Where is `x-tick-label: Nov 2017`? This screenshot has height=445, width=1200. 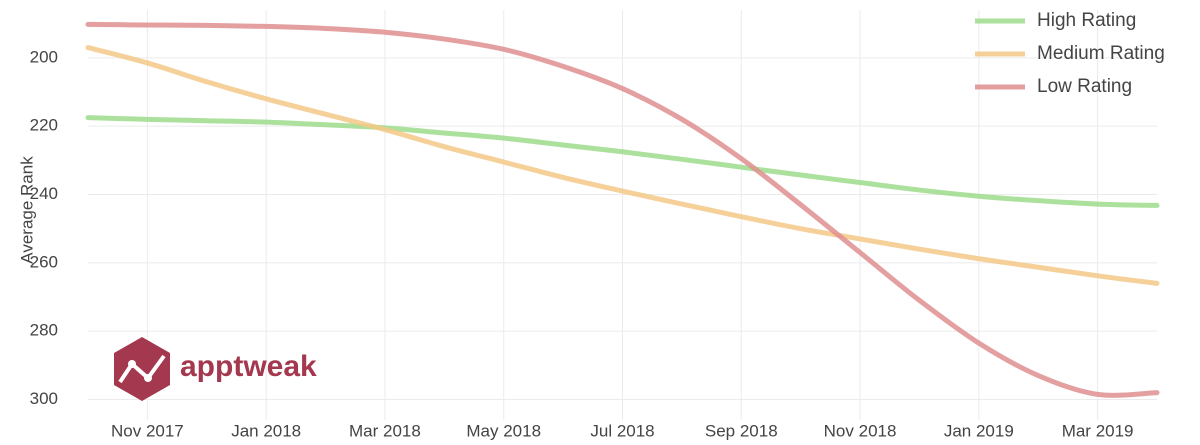 x-tick-label: Nov 2017 is located at coordinates (147, 430).